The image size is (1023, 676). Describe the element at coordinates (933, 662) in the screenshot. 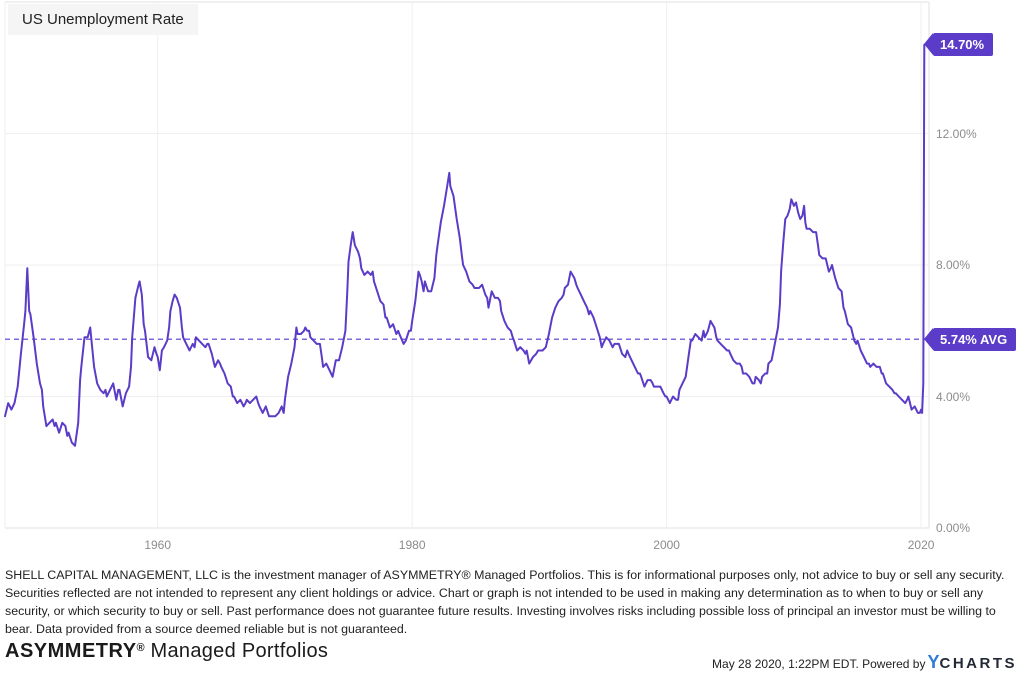

I see `ycharts-logo-y: Y` at that location.